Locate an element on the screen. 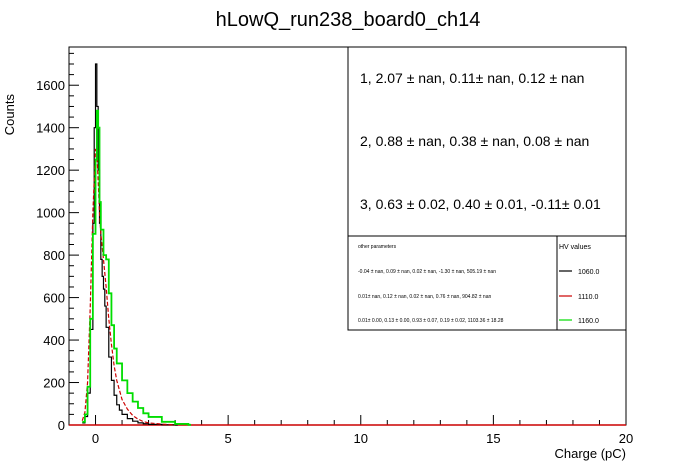  legend-label-1110: 1110.0 is located at coordinates (588, 297).